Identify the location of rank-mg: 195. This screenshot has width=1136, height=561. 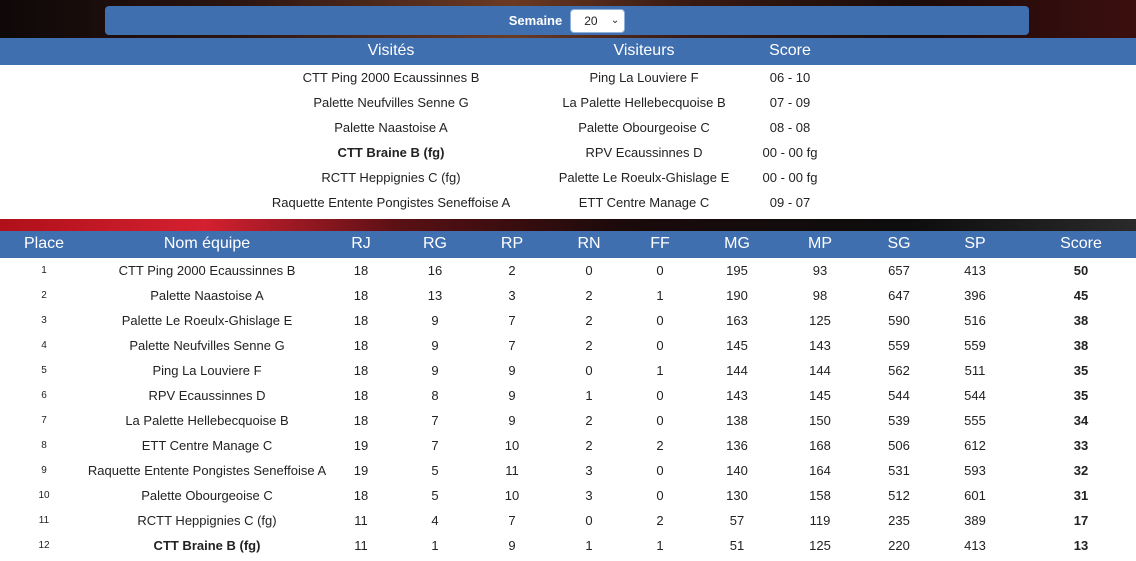
(737, 270).